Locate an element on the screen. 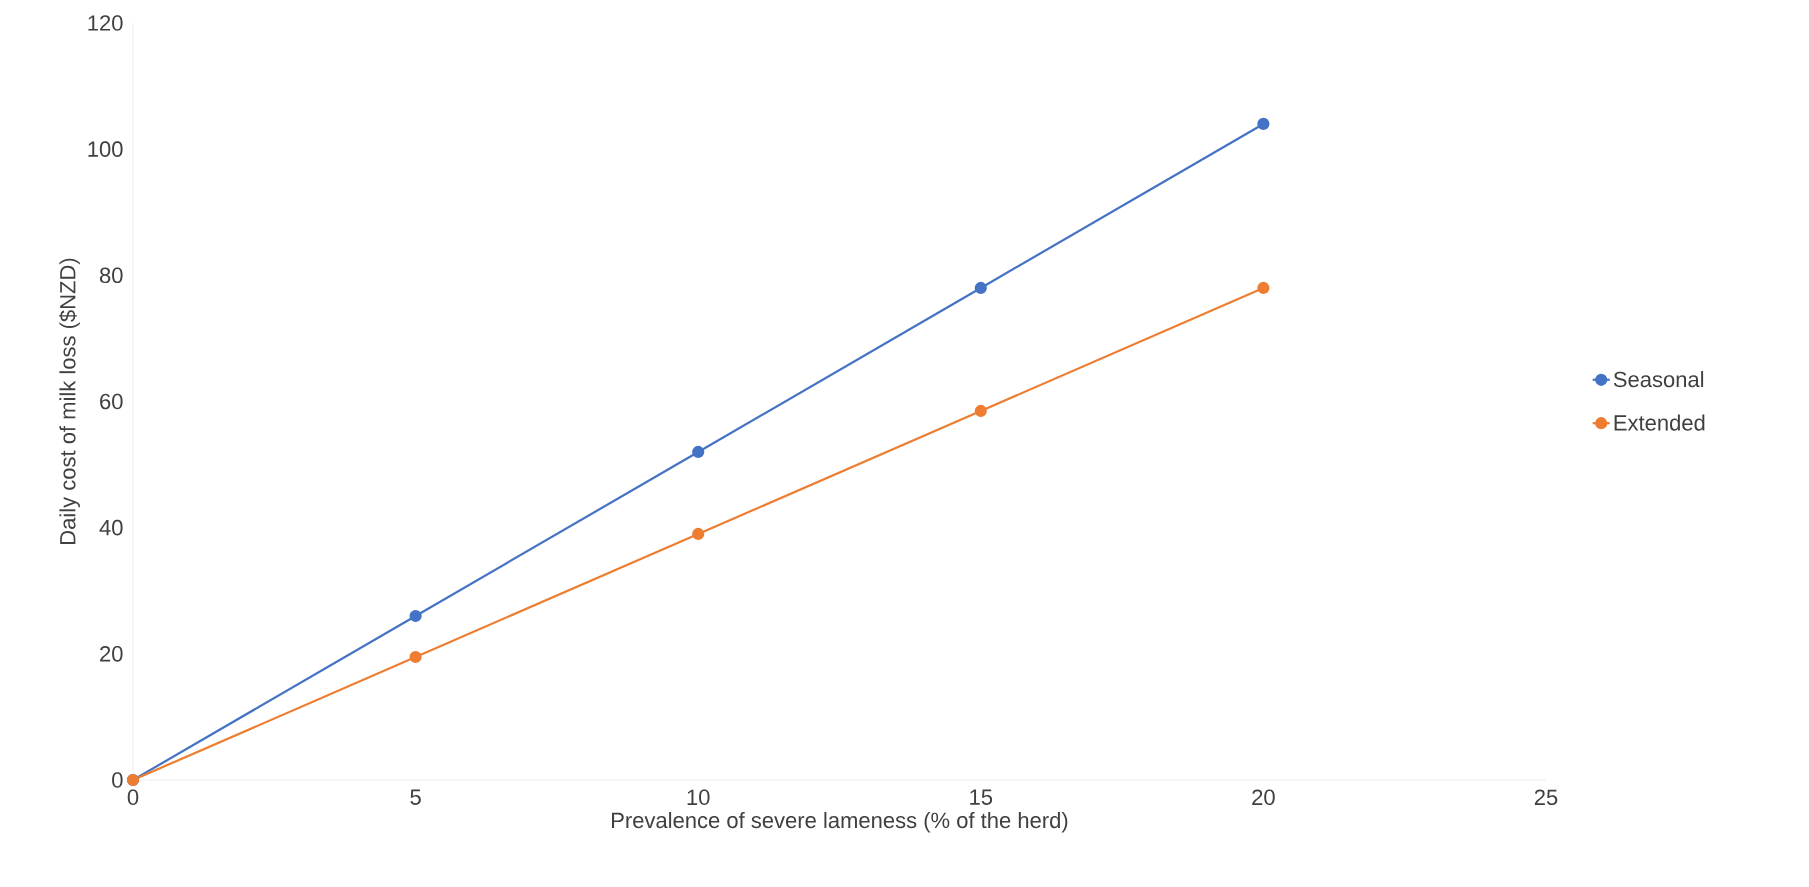 This screenshot has height=887, width=1809. y-tick-label: 80 is located at coordinates (111, 275).